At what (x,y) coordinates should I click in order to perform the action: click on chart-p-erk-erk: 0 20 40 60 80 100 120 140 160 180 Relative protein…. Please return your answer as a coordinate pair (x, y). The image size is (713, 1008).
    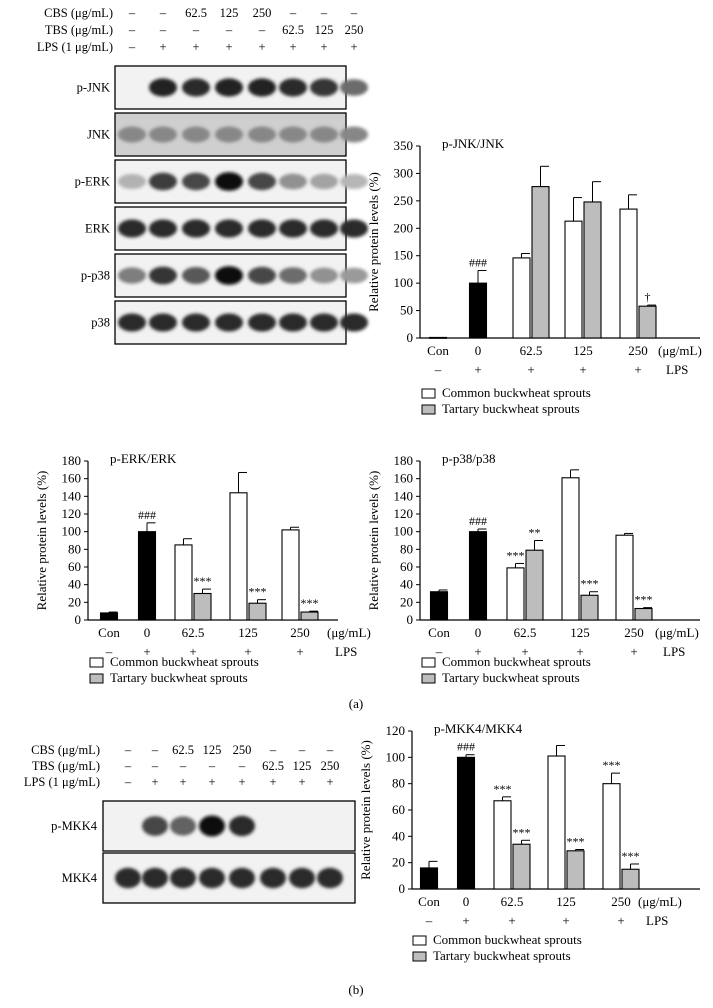
    Looking at the image, I should click on (202, 568).